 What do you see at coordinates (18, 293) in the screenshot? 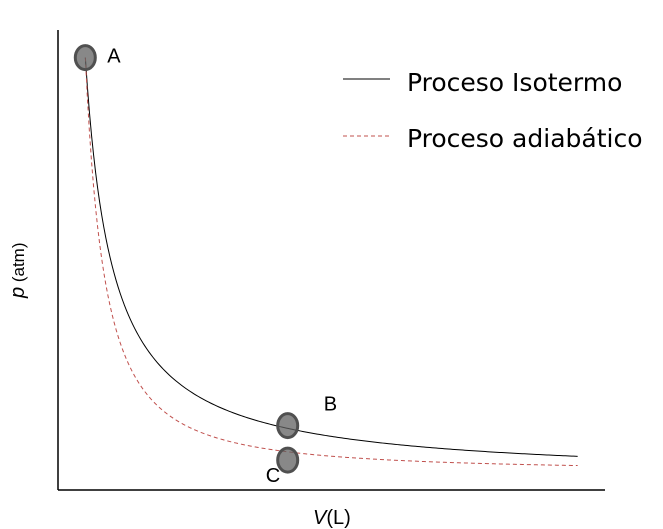
I see `y-axis-var: p` at bounding box center [18, 293].